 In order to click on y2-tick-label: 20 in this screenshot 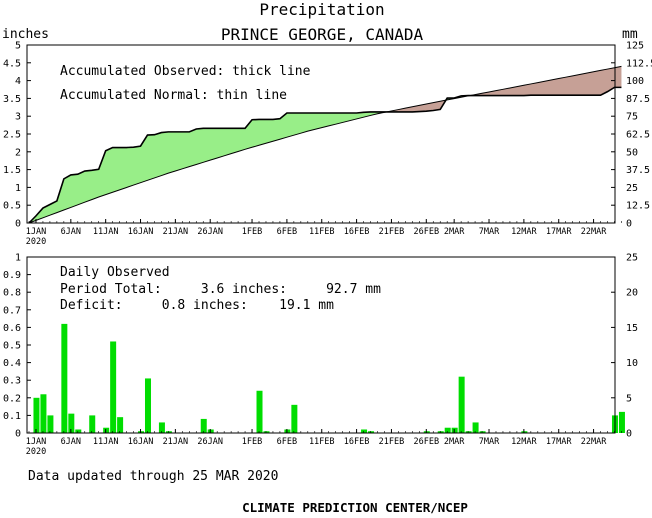, I will do `click(632, 293)`.